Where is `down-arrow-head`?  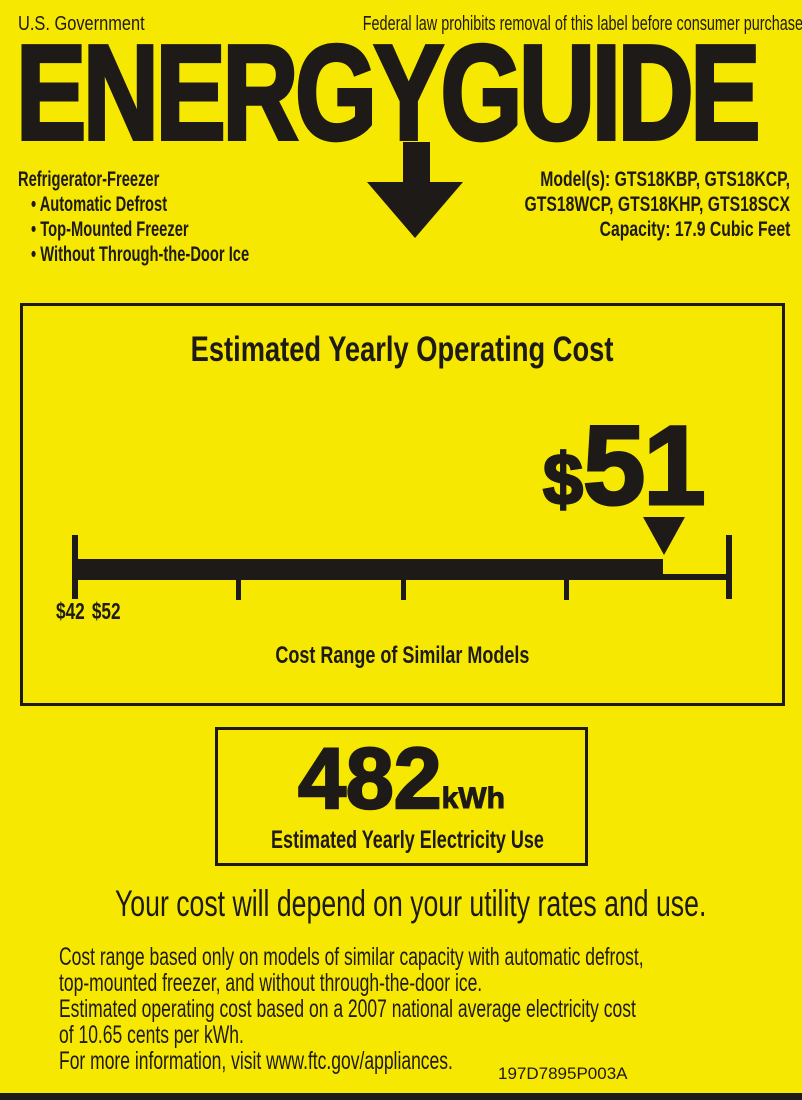 down-arrow-head is located at coordinates (415, 210).